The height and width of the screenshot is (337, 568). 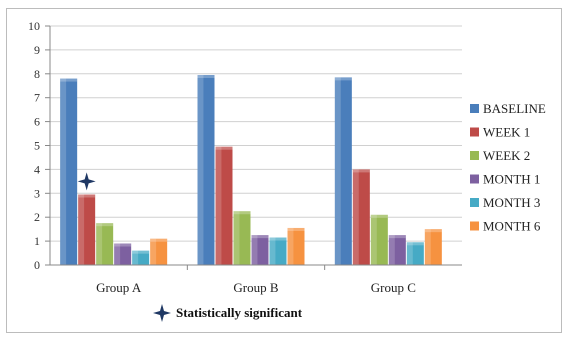 What do you see at coordinates (506, 132) in the screenshot?
I see `legend-label: WEEK 1` at bounding box center [506, 132].